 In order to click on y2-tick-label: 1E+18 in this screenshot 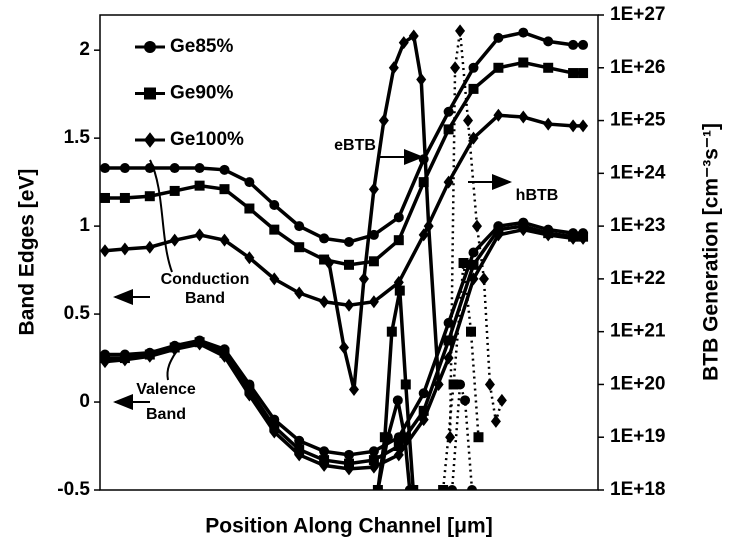, I will do `click(637, 489)`.